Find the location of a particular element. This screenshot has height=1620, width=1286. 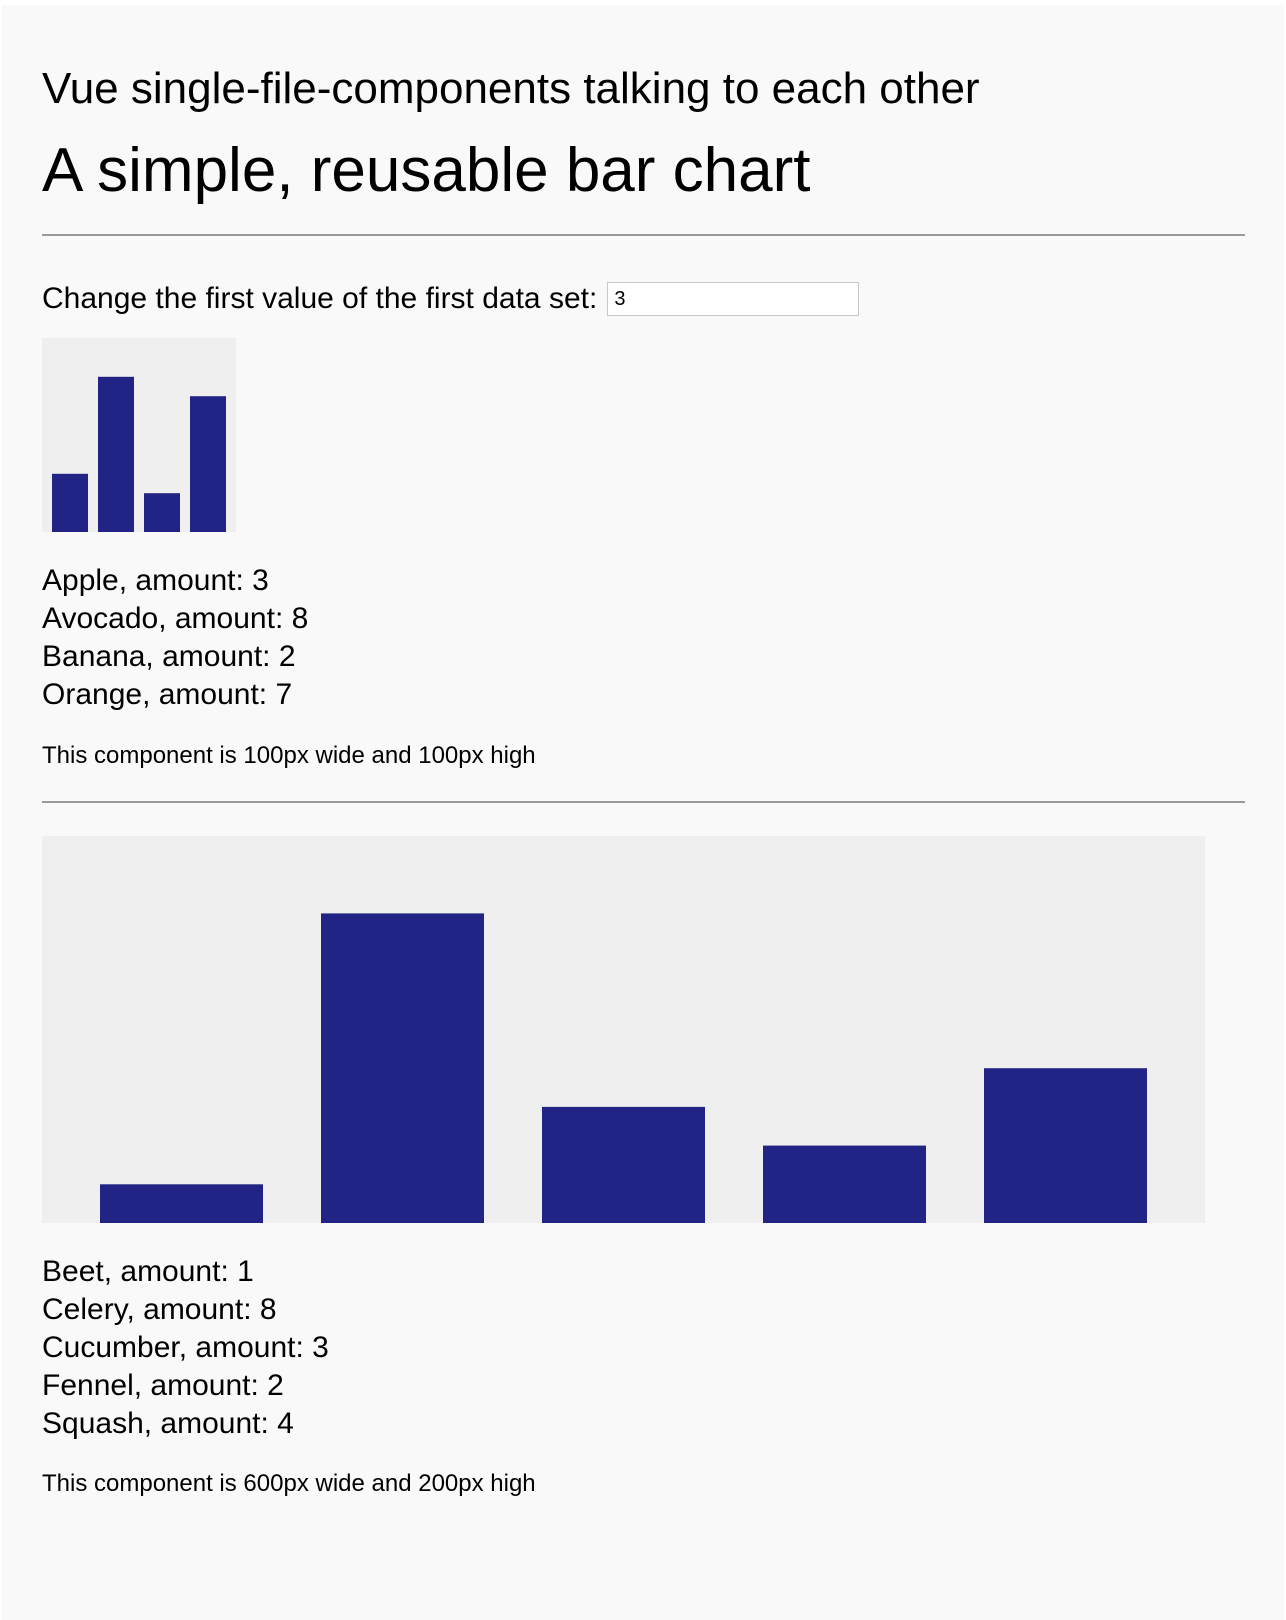

legend-item-fennel: Fennel, amount: 2 is located at coordinates (163, 1385).